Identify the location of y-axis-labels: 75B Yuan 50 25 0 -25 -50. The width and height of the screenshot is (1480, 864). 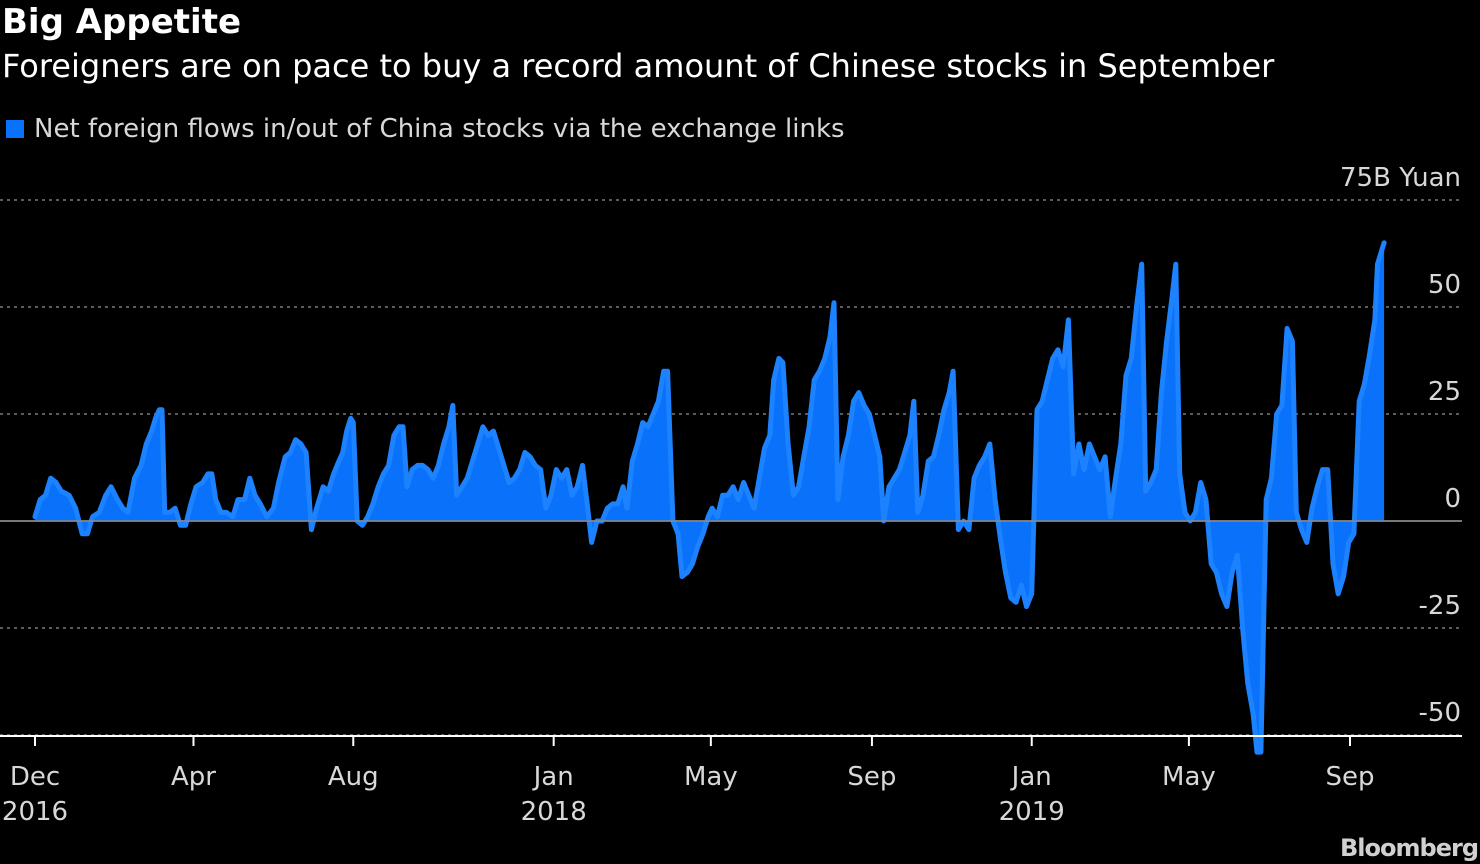
(1400, 445).